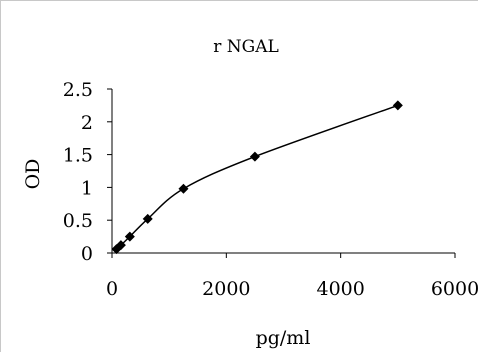  Describe the element at coordinates (292, 276) in the screenshot. I see `x-ticks: 0 2000 4000 6000` at that location.